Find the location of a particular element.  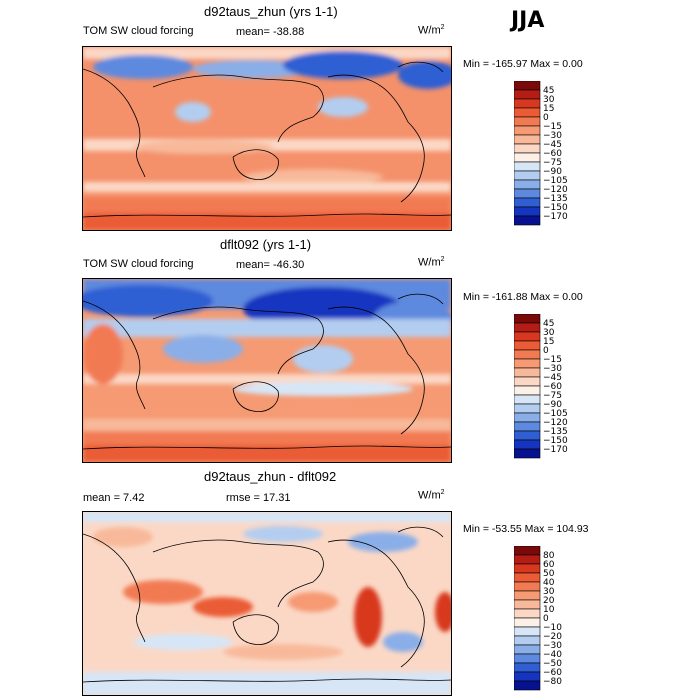

panel-3-field is located at coordinates (267, 603).